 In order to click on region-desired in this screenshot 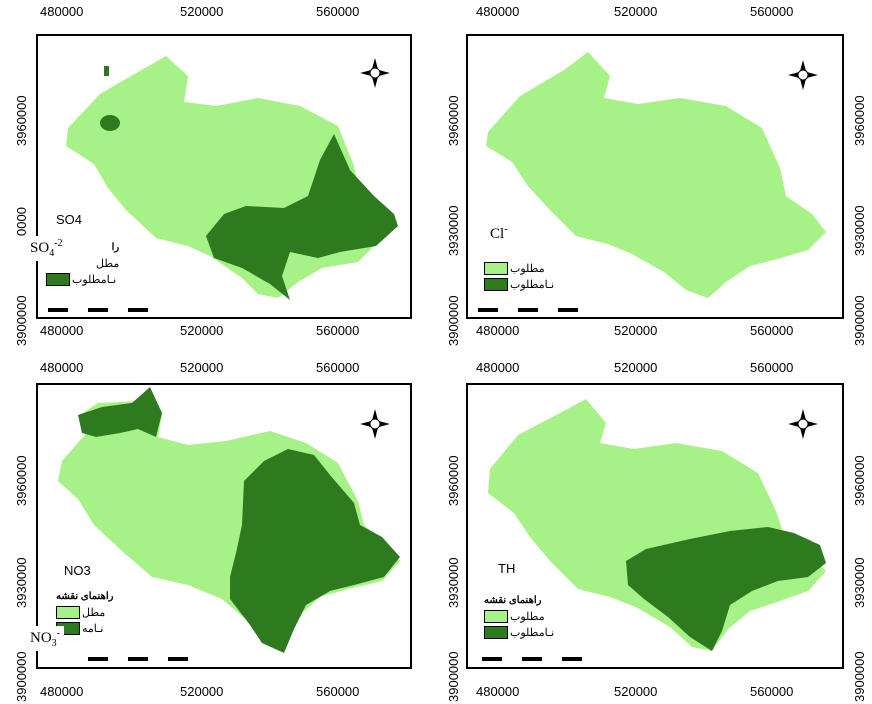, I will do `click(656, 175)`.